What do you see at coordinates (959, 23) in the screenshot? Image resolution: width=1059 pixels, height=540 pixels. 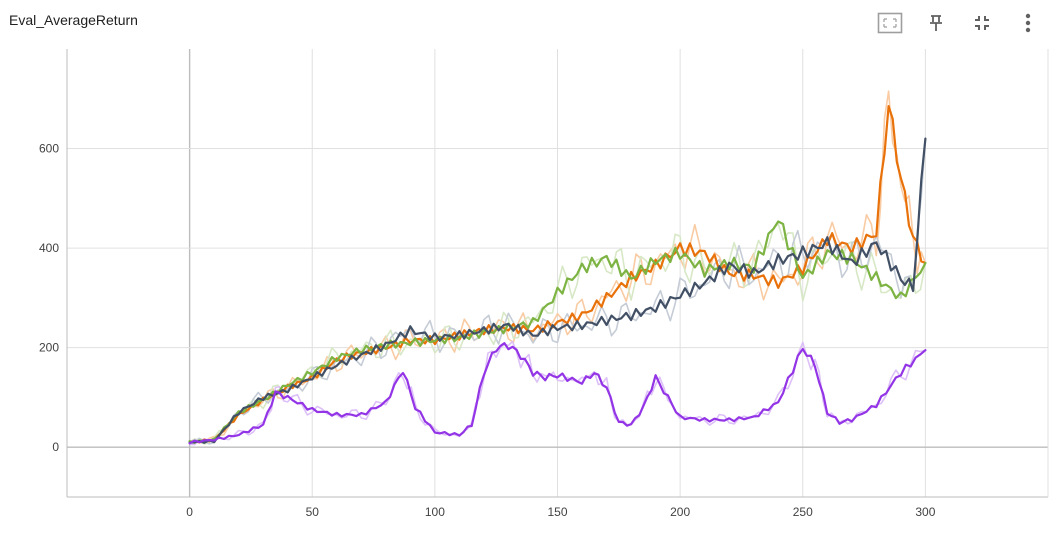 I see `card-toolbar` at bounding box center [959, 23].